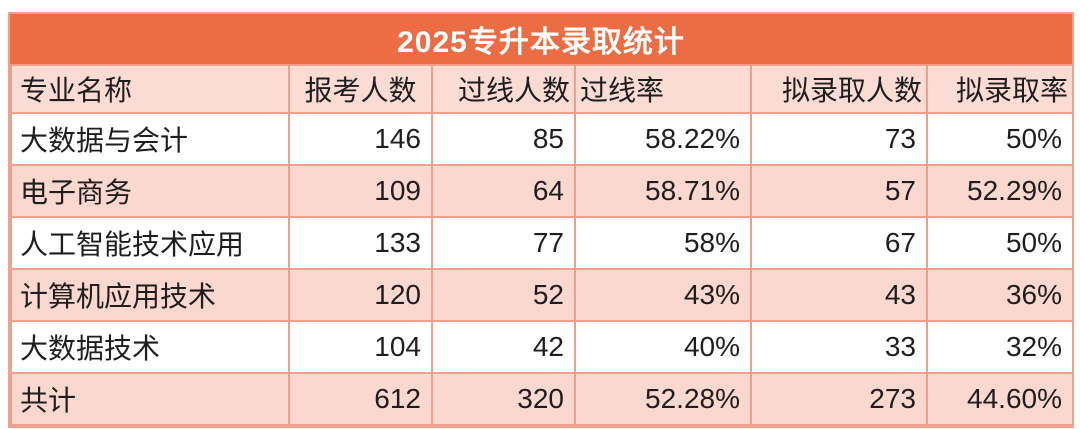  What do you see at coordinates (839, 139) in the screenshot?
I see `value-cell: 73` at bounding box center [839, 139].